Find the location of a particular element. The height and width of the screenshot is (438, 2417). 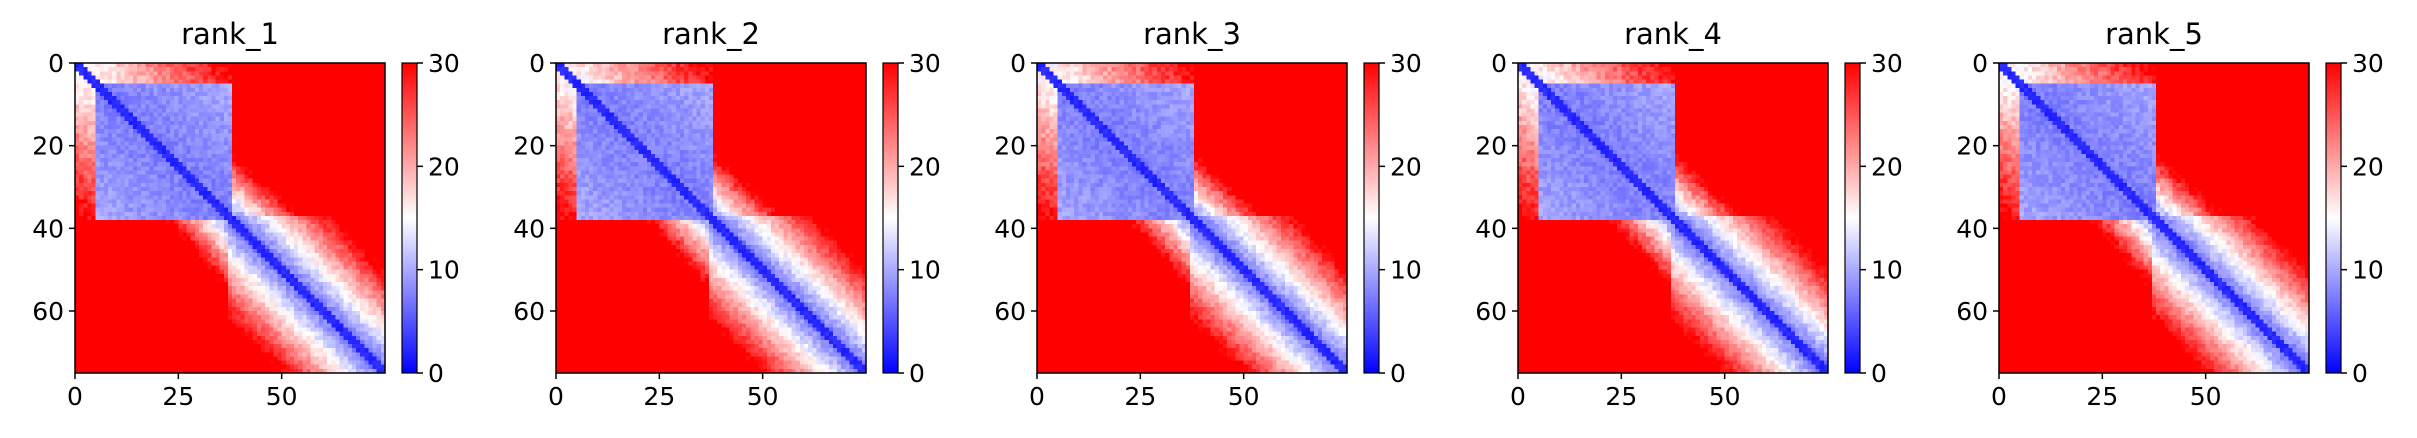

panel-title: rank_5 is located at coordinates (2154, 34).